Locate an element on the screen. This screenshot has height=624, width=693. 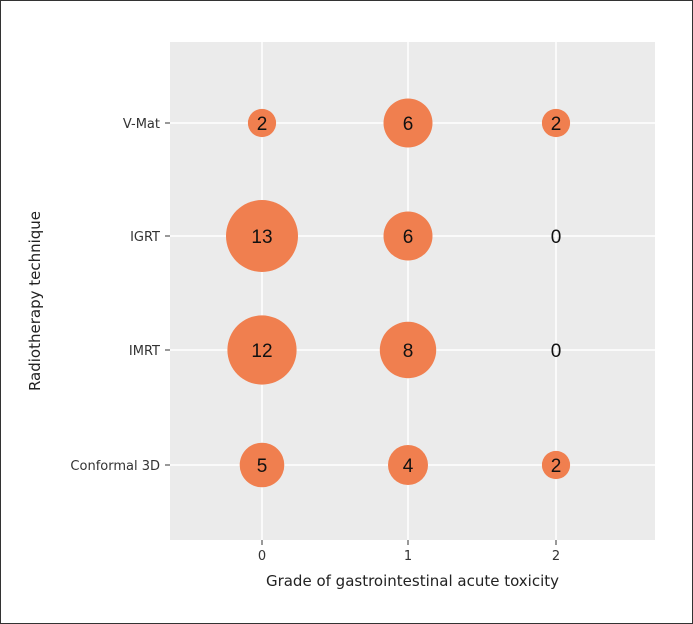
x-axis: 0 1 2 is located at coordinates (409, 552).